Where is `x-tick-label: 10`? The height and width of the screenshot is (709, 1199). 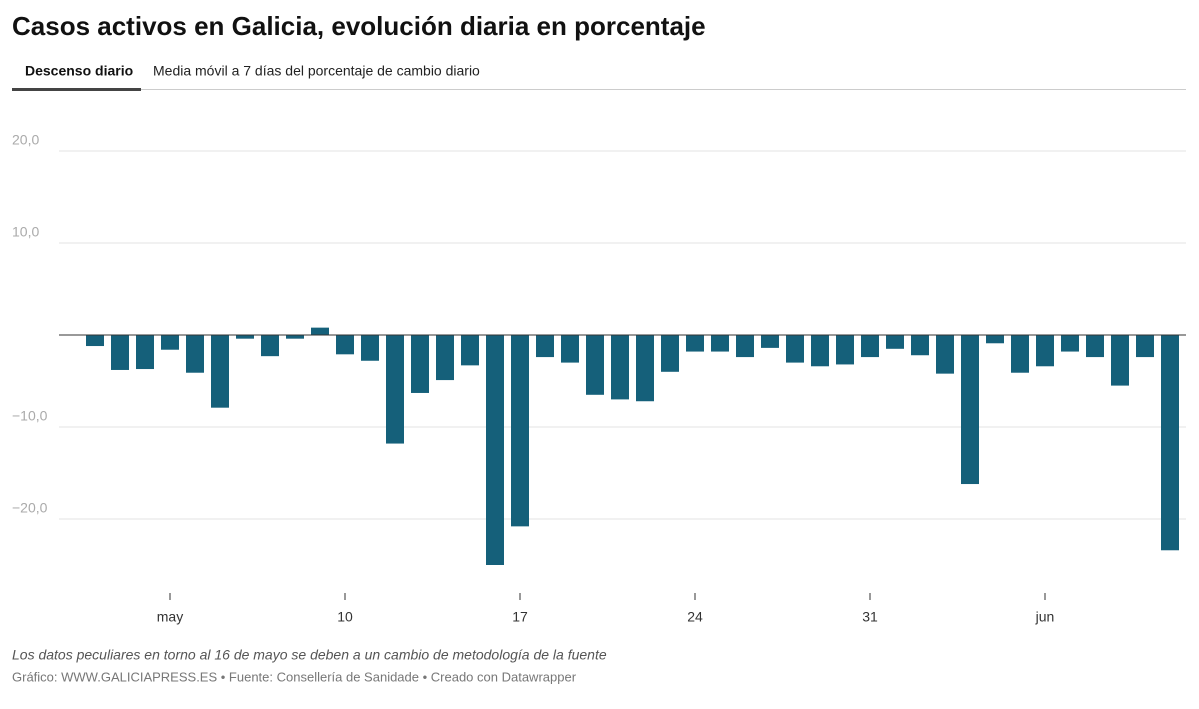 x-tick-label: 10 is located at coordinates (345, 617).